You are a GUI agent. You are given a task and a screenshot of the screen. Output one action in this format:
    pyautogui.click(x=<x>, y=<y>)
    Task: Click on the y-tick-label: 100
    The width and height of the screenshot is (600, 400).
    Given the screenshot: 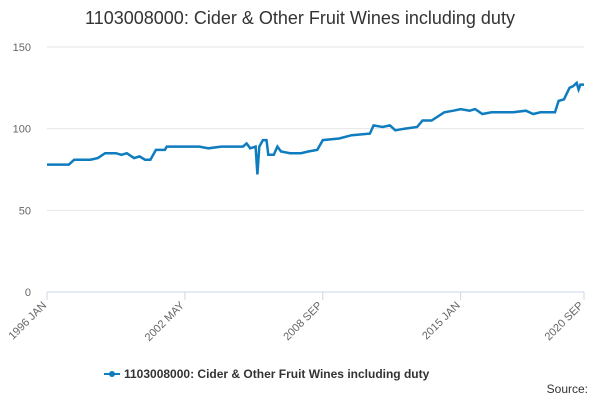 What is the action you would take?
    pyautogui.click(x=22, y=130)
    